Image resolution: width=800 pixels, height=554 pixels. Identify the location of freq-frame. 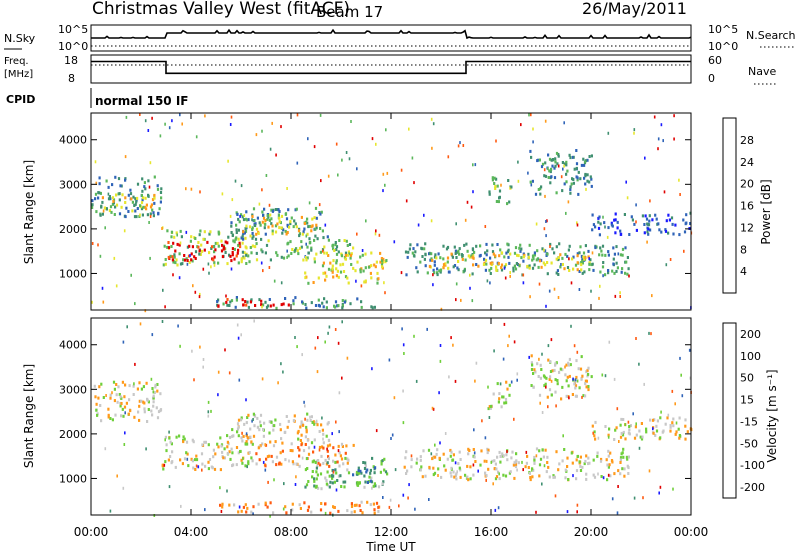
(391, 69).